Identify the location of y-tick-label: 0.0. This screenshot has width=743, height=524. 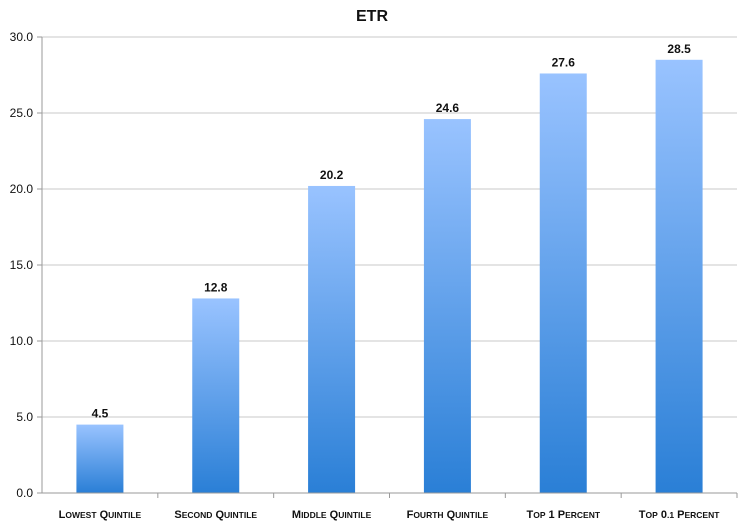
(24, 493).